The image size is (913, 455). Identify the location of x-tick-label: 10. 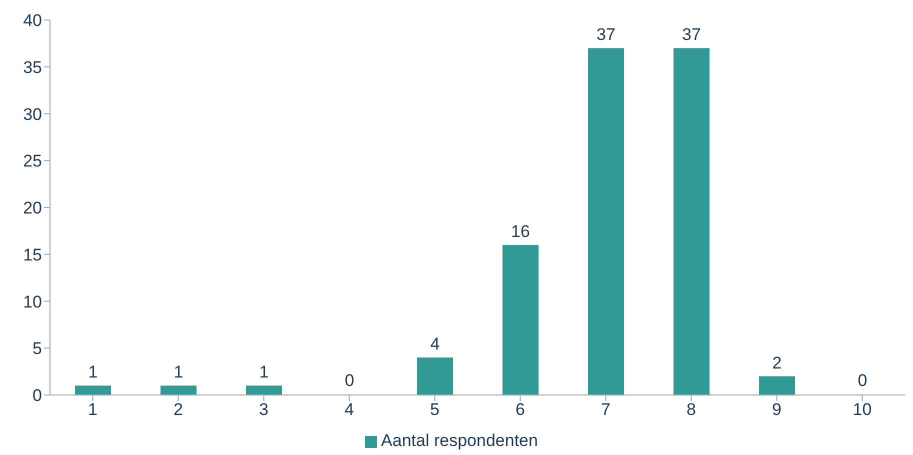
(862, 410).